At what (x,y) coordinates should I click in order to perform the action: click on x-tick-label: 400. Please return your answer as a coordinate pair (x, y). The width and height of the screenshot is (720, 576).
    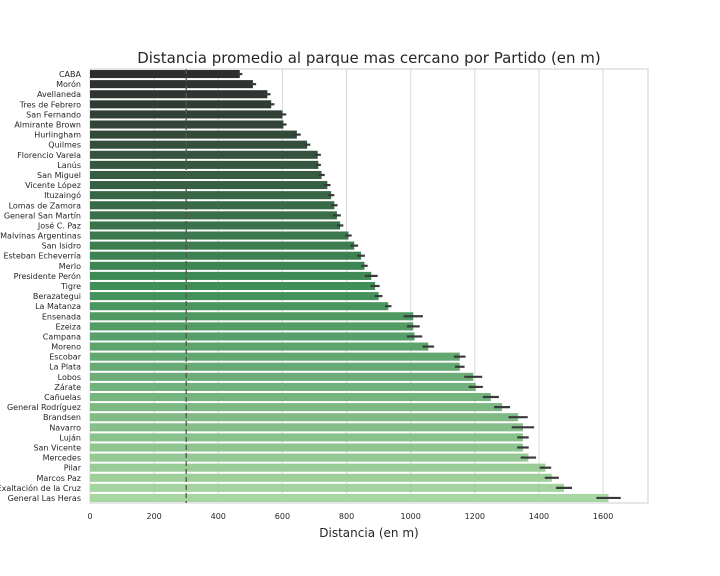
    Looking at the image, I should click on (218, 516).